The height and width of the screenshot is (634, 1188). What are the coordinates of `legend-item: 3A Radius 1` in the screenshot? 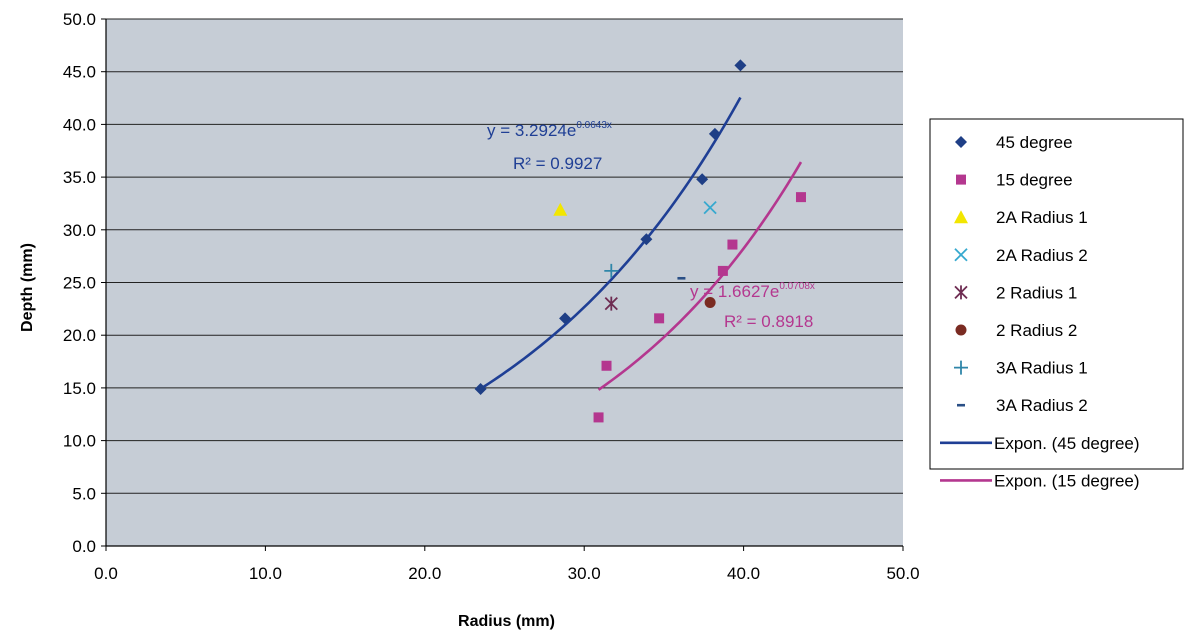 It's located at (1021, 368).